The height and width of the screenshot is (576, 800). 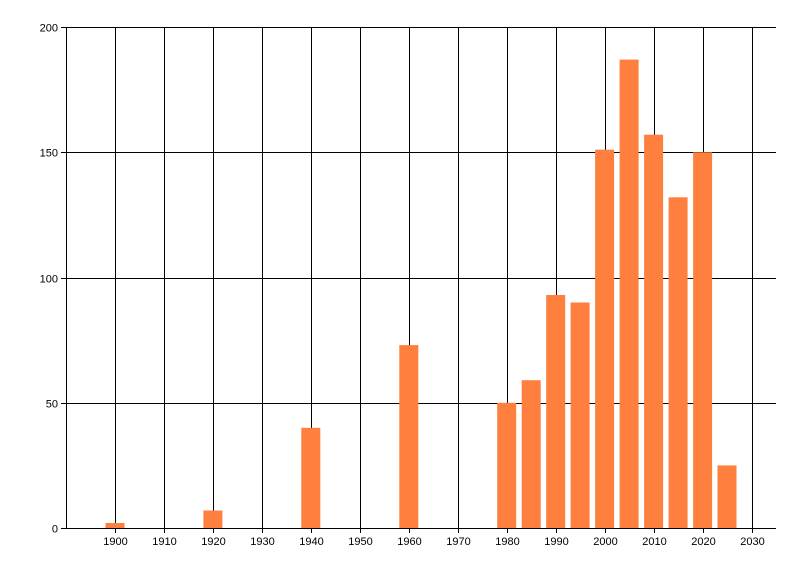 What do you see at coordinates (164, 542) in the screenshot?
I see `x-tick-label: 1910` at bounding box center [164, 542].